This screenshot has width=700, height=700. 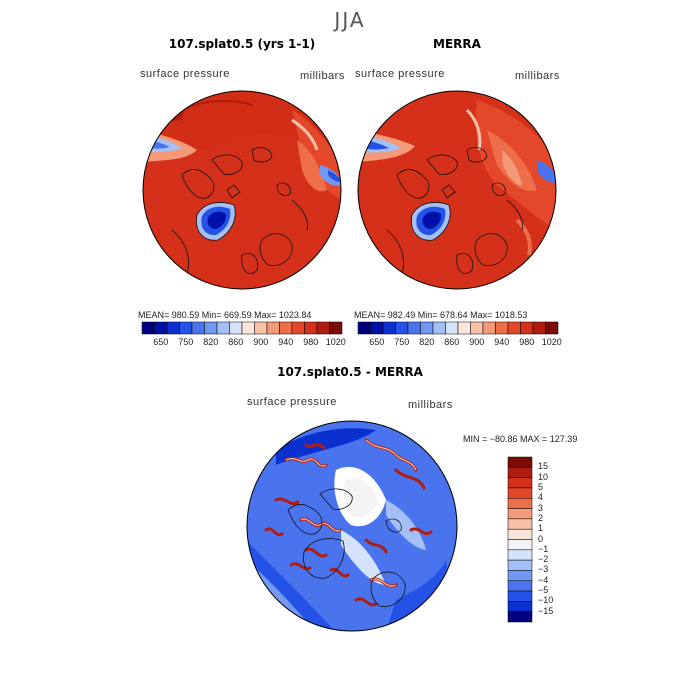 What do you see at coordinates (541, 507) in the screenshot?
I see `colorbar-tick-label: 3` at bounding box center [541, 507].